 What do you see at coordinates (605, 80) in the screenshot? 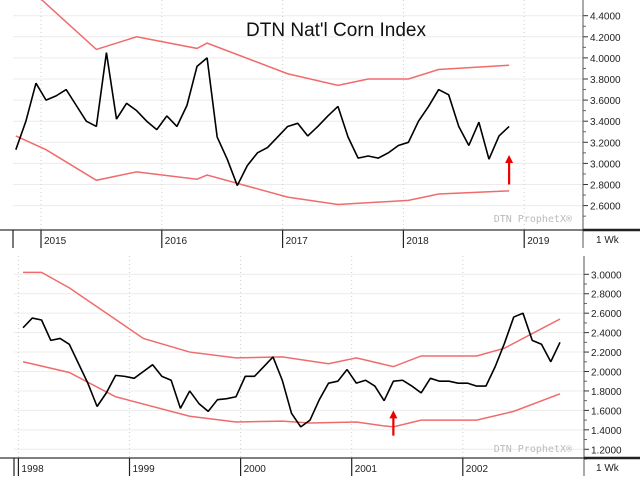
I see `y-tick-label: 3.8000` at bounding box center [605, 80].